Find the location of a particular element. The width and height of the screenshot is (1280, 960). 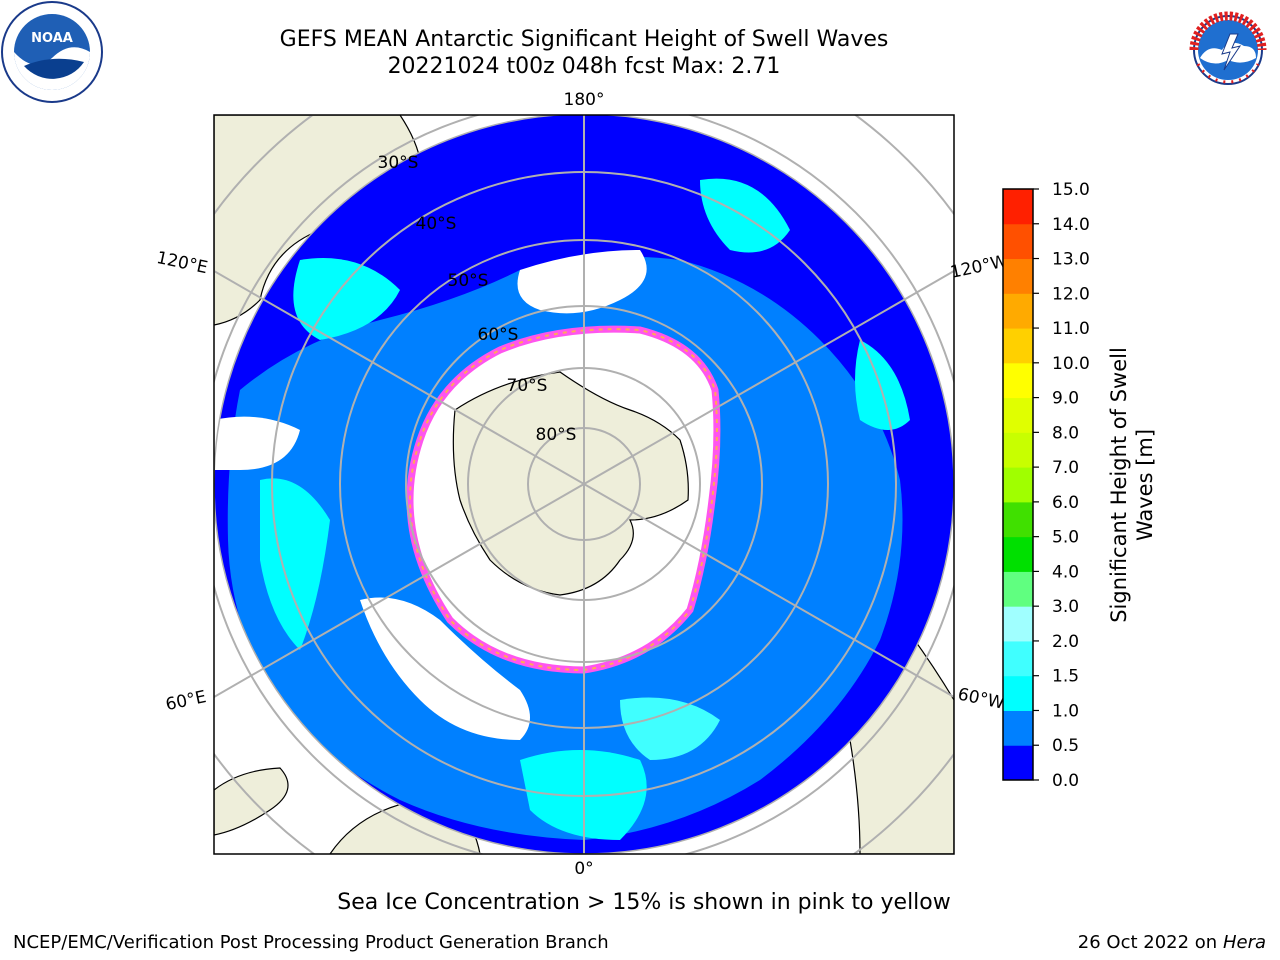

lat-label-30s: 30°S is located at coordinates (398, 163).